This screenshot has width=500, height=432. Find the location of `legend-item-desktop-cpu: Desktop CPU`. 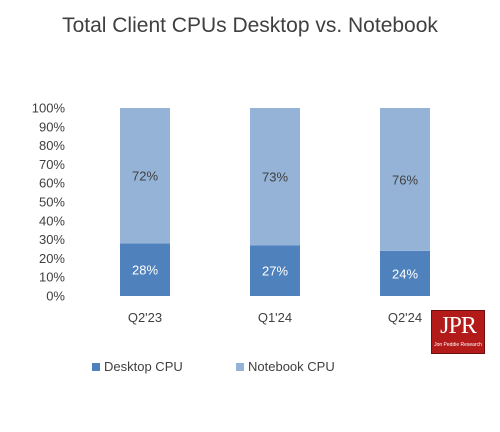

legend-item-desktop-cpu: Desktop CPU is located at coordinates (137, 366).